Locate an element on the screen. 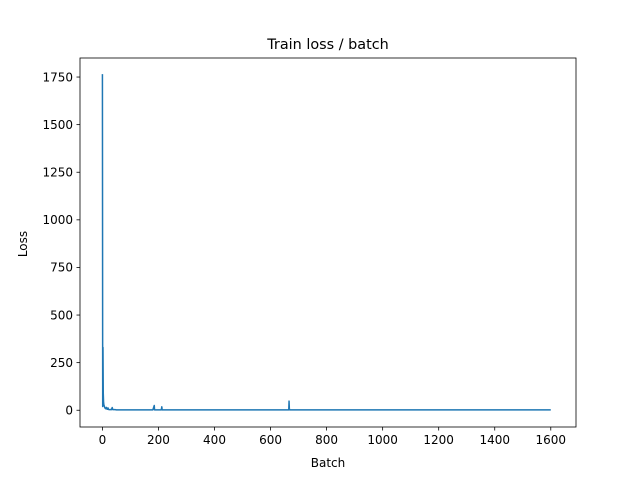 This screenshot has width=640, height=480. x-tick-label: 200 is located at coordinates (158, 440).